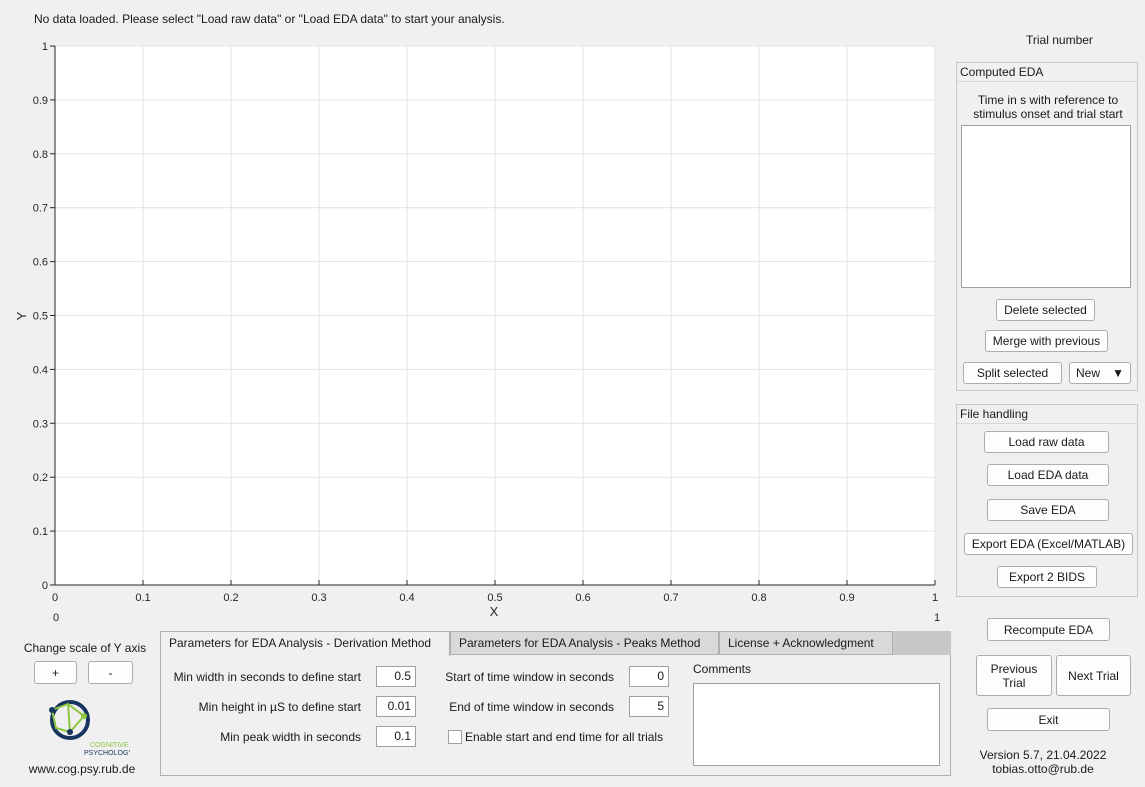  What do you see at coordinates (555, 715) in the screenshot?
I see `tab-content` at bounding box center [555, 715].